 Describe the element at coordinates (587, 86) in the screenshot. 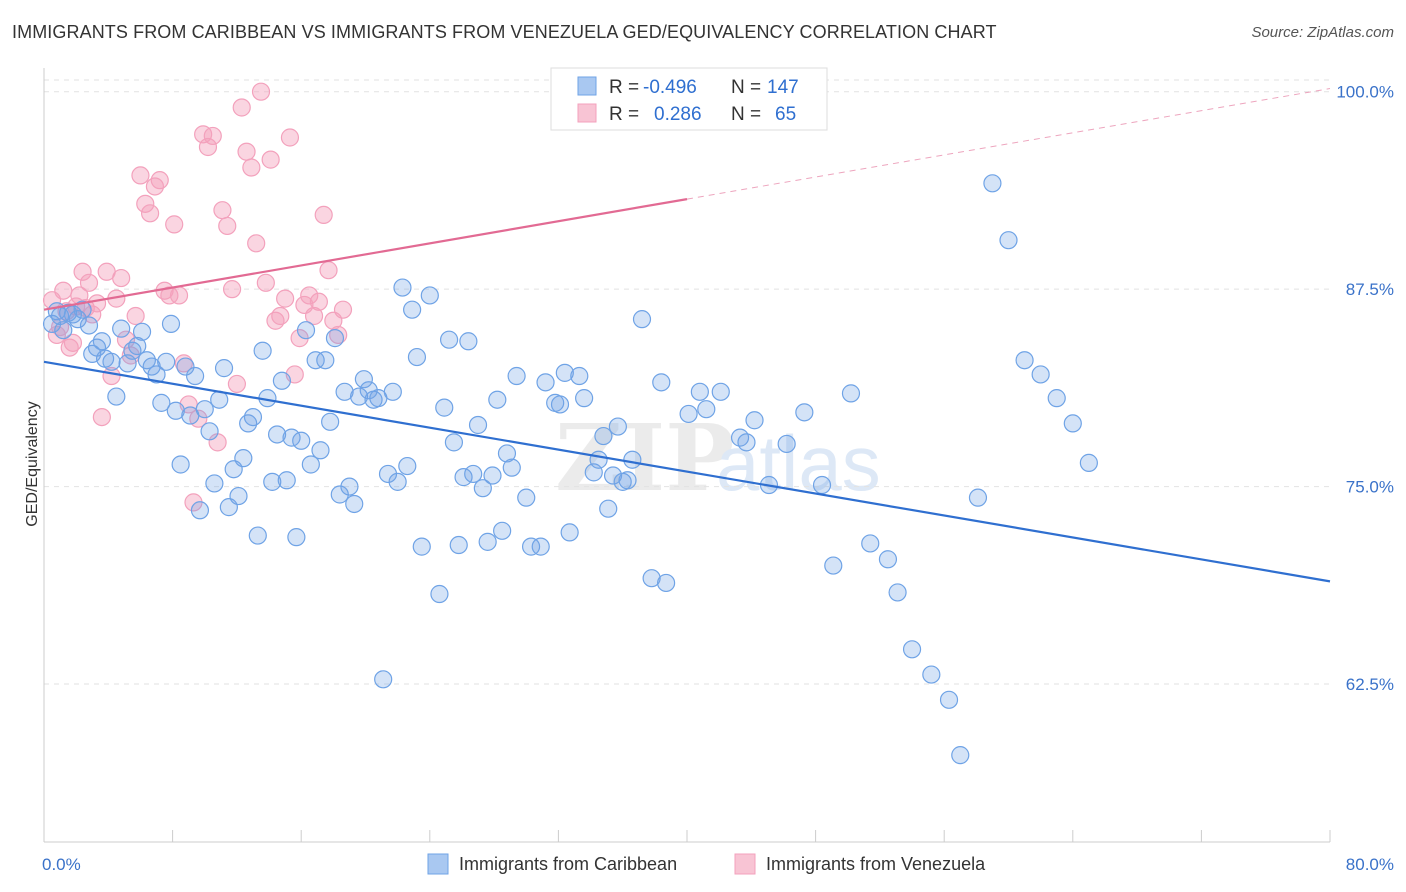

I see `caribbean-swatch` at that location.